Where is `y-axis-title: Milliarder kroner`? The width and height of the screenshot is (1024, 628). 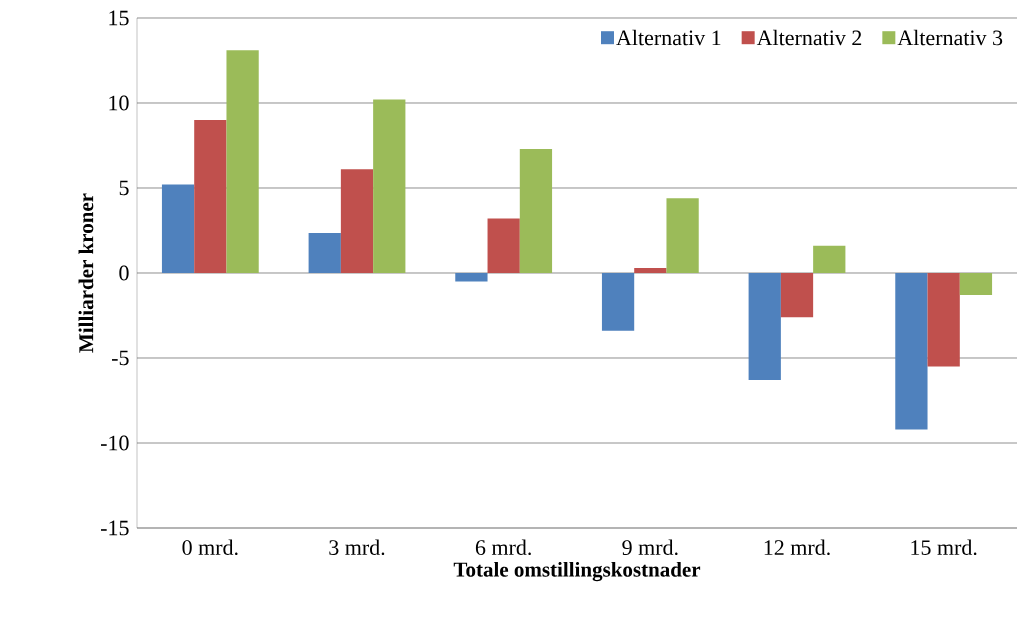 y-axis-title: Milliarder kroner is located at coordinates (86, 273).